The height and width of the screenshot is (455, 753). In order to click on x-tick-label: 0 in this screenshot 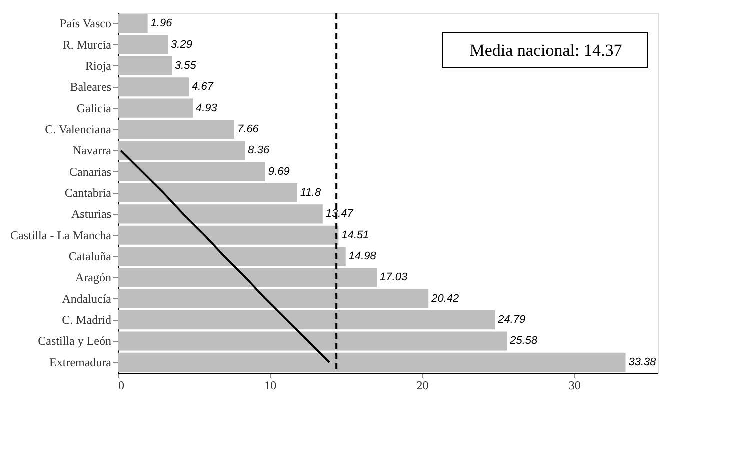, I will do `click(121, 385)`.